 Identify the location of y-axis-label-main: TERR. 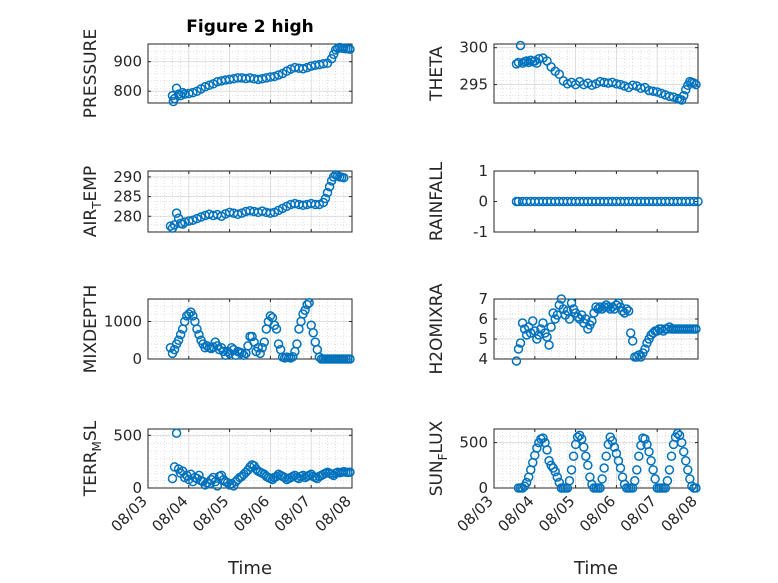
(91, 474).